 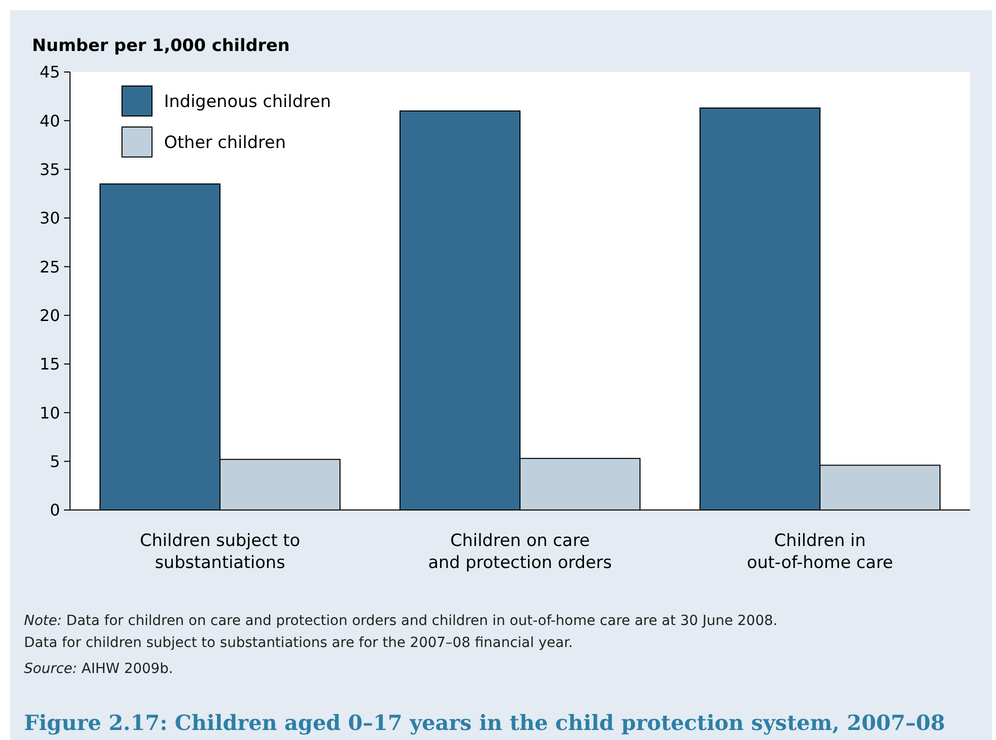 What do you see at coordinates (99, 669) in the screenshot?
I see `source-note: Source: AIHW 2009b.` at bounding box center [99, 669].